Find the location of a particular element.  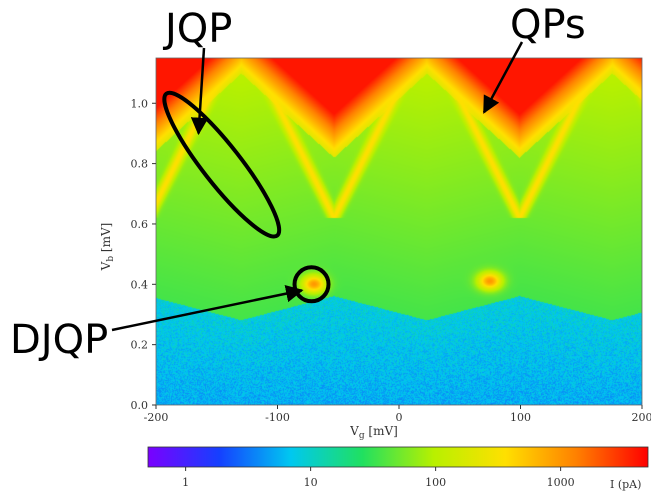

colorbar-ticks: 1 10 100 1000 is located at coordinates (378, 478).